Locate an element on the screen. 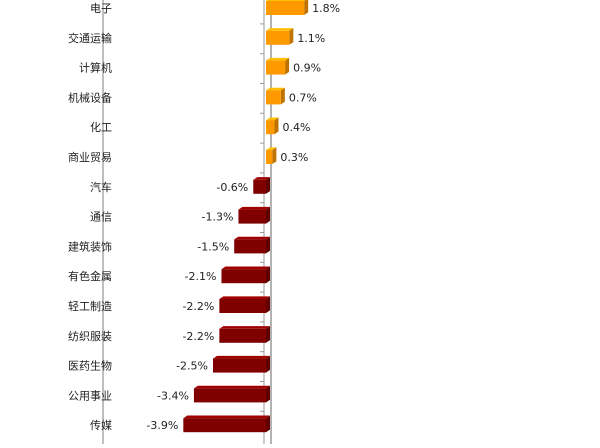  category-label: 传媒 is located at coordinates (101, 425).